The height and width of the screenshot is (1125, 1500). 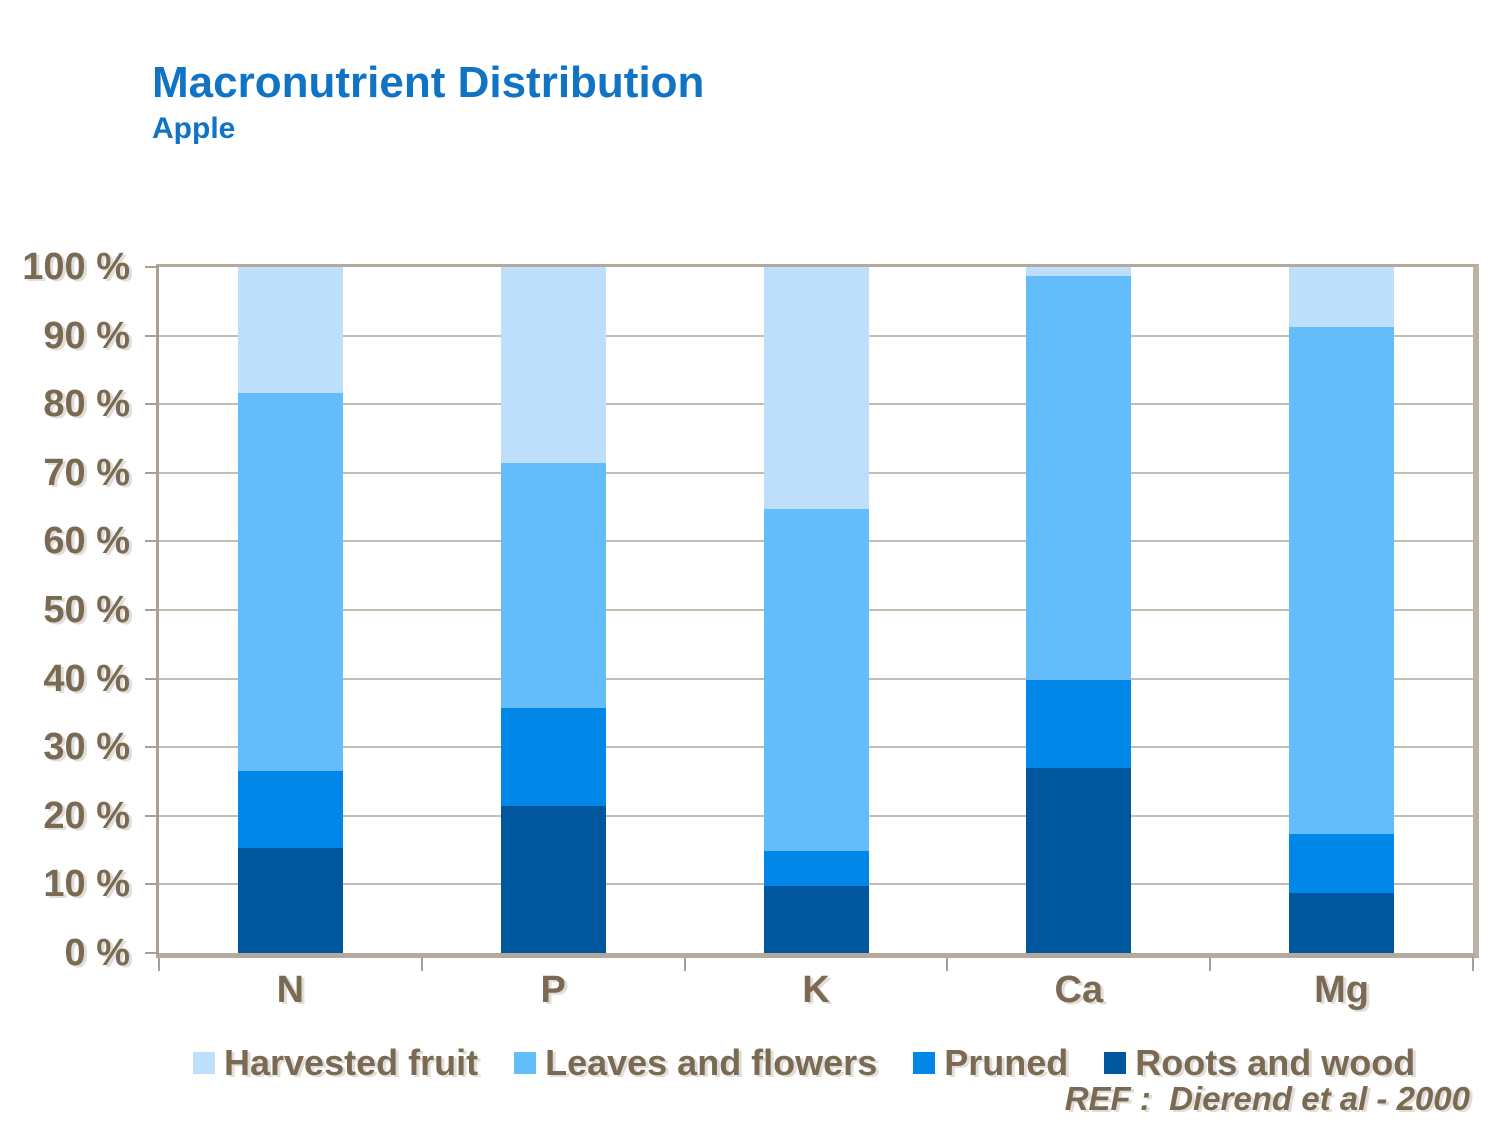 What do you see at coordinates (553, 365) in the screenshot?
I see `bar-segment-P-harvested-fruit` at bounding box center [553, 365].